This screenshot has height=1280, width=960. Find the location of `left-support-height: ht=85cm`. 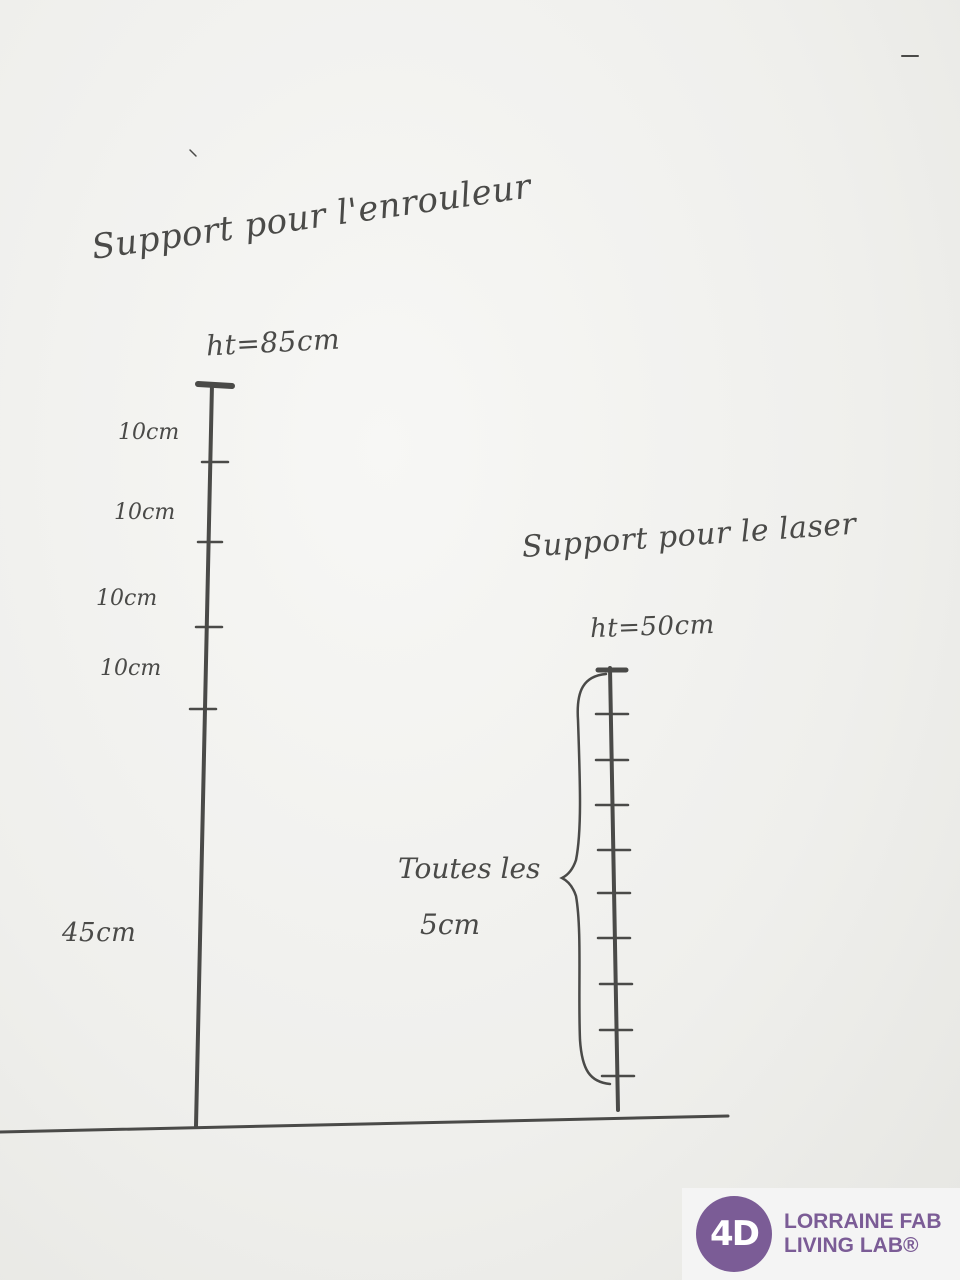

left-support-height: ht=85cm is located at coordinates (273, 342).